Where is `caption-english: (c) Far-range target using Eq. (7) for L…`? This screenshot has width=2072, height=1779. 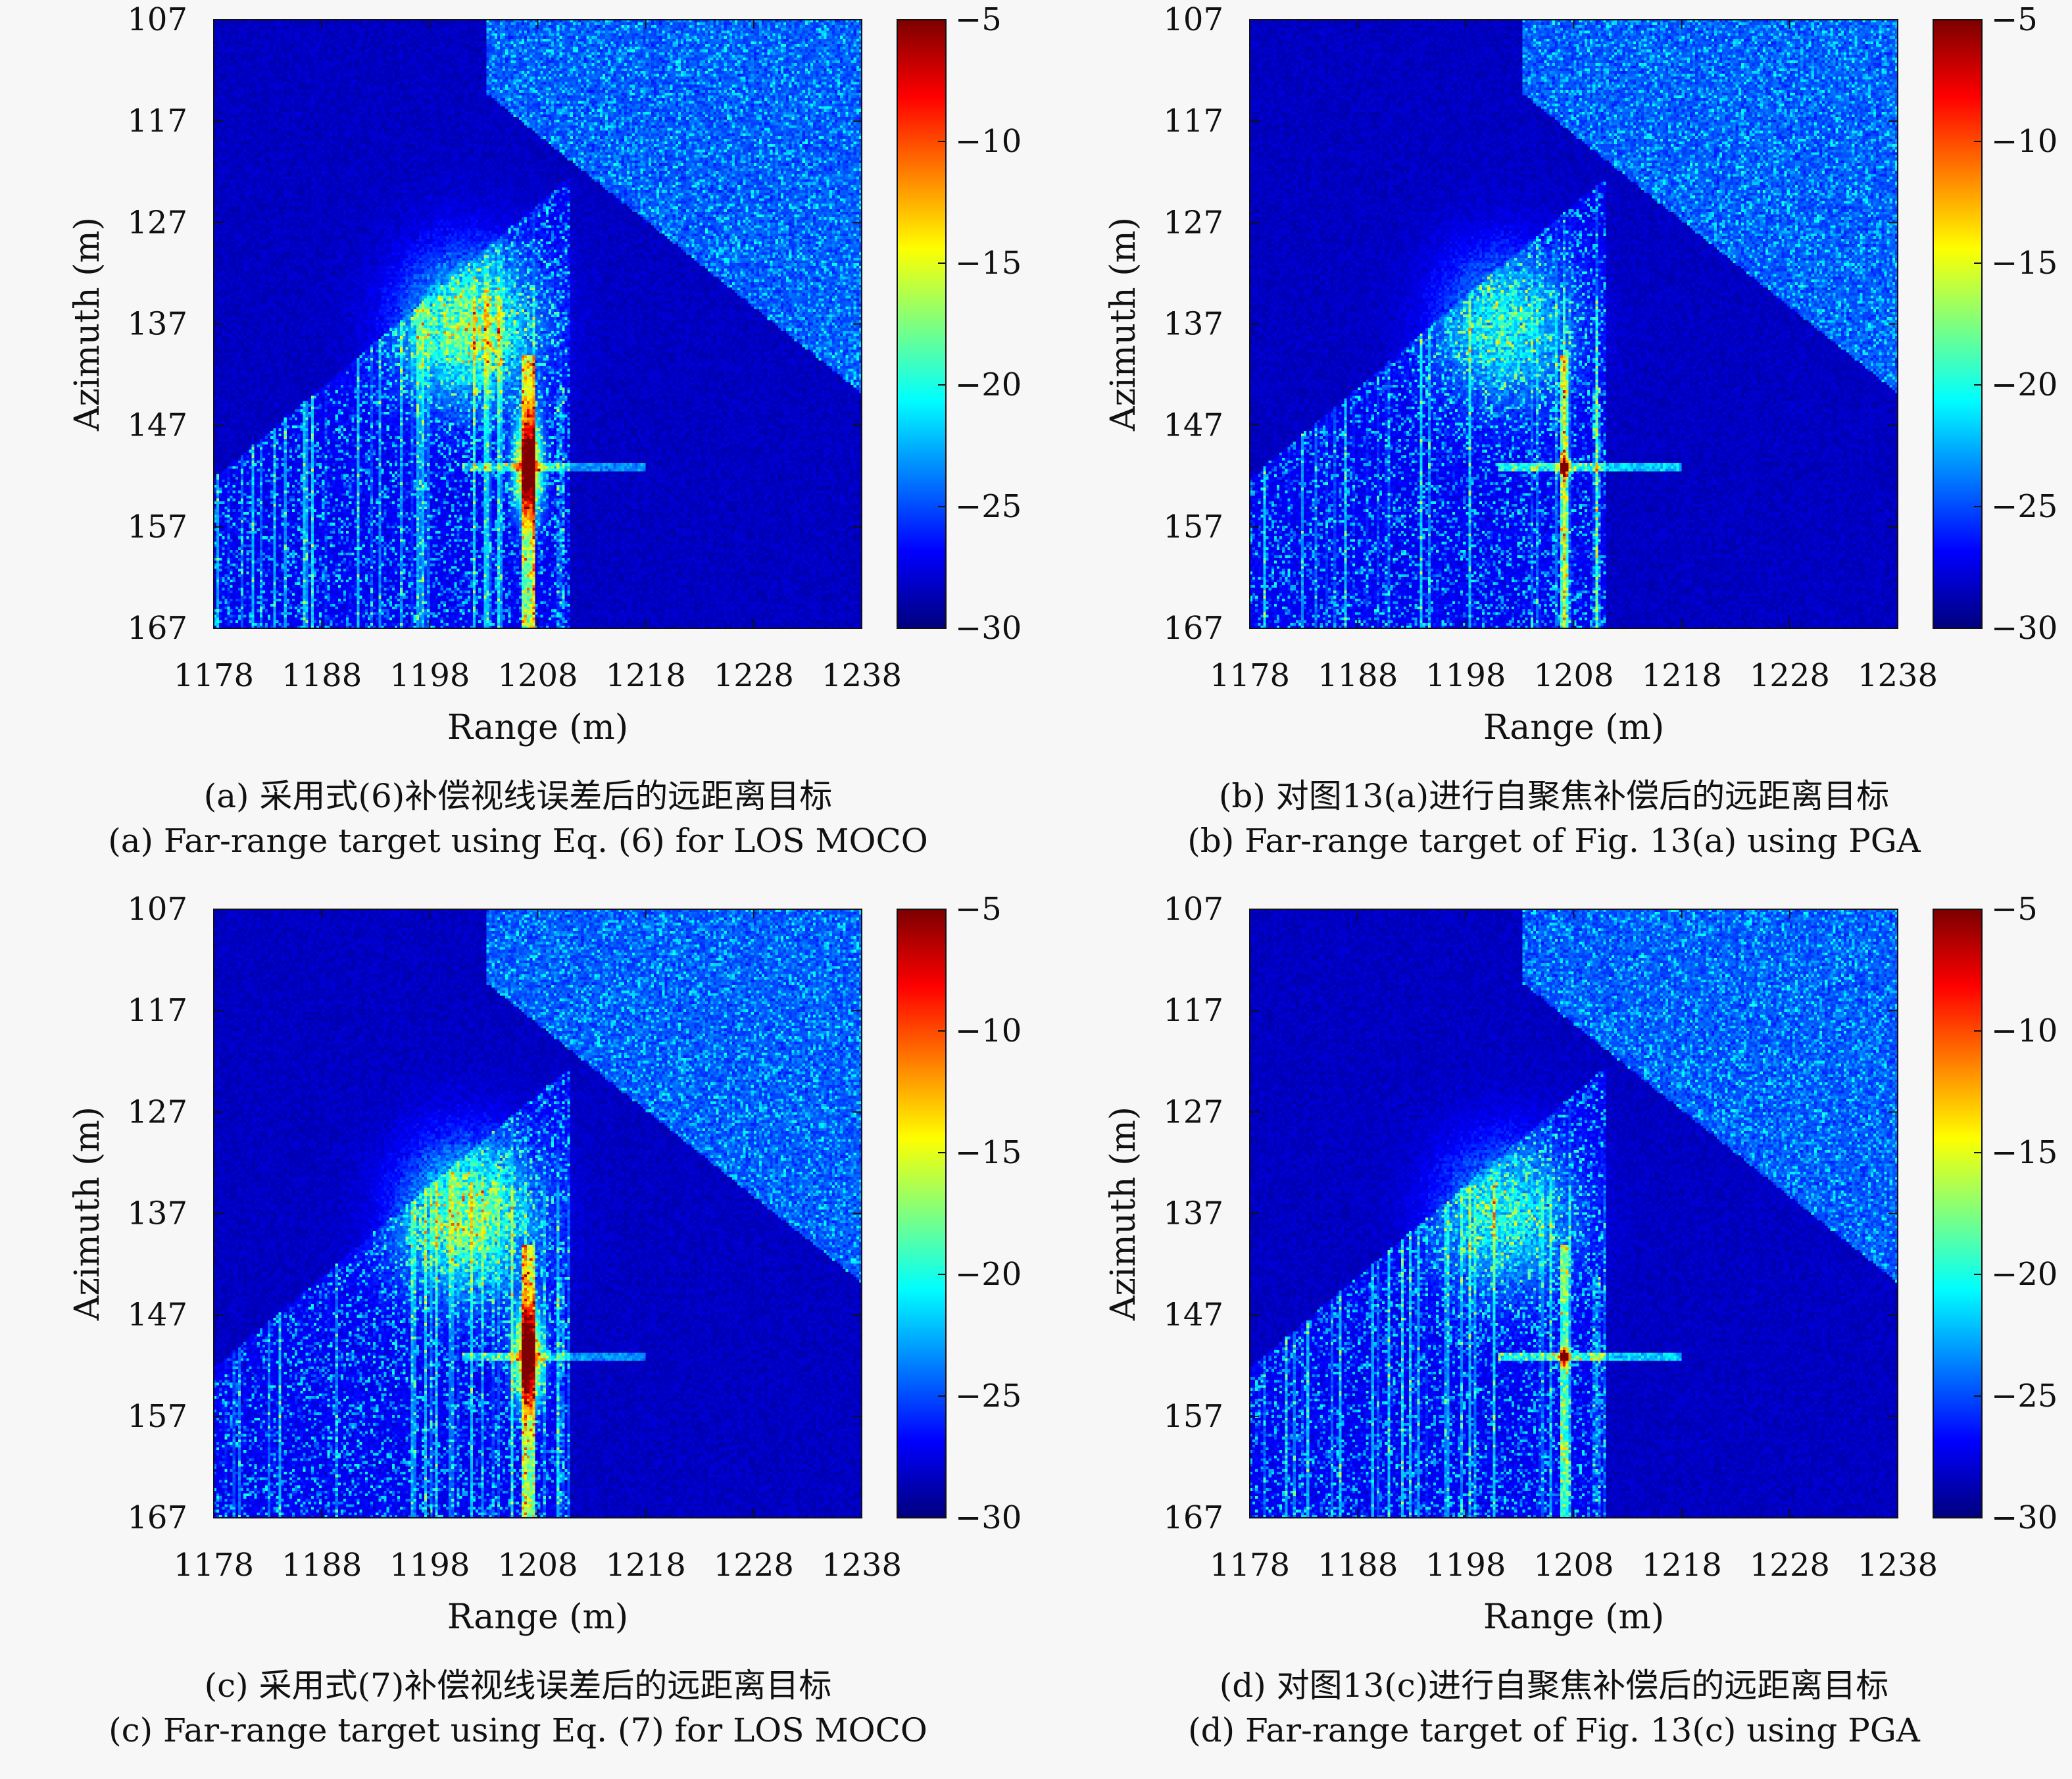
caption-english: (c) Far-range target using Eq. (7) for L… is located at coordinates (518, 1730).